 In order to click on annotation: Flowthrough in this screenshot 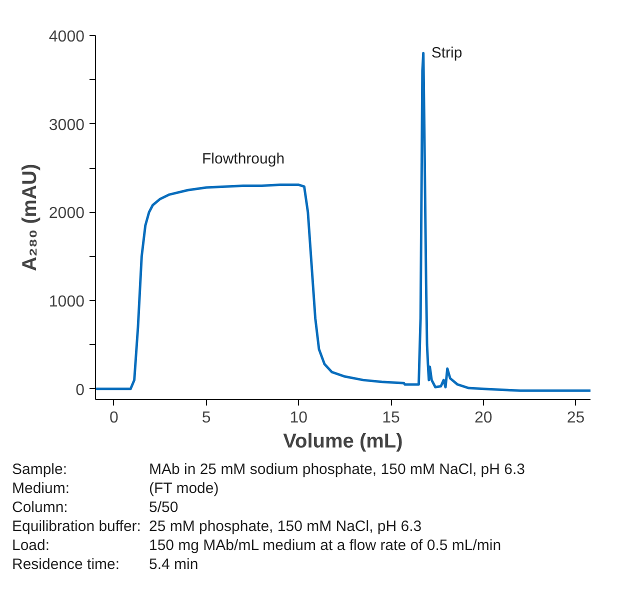, I will do `click(243, 159)`.